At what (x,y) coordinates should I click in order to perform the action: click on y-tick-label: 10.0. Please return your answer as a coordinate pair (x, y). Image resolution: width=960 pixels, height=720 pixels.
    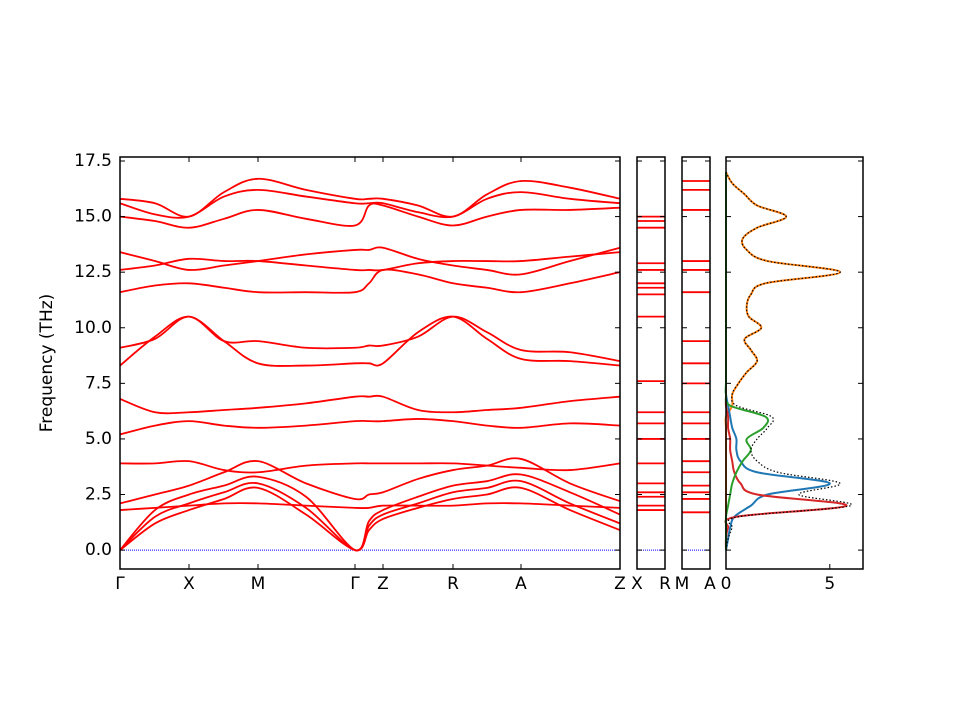
    Looking at the image, I should click on (93, 328).